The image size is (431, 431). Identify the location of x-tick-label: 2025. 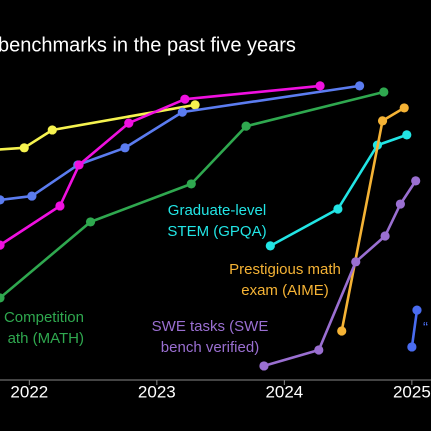
(412, 391).